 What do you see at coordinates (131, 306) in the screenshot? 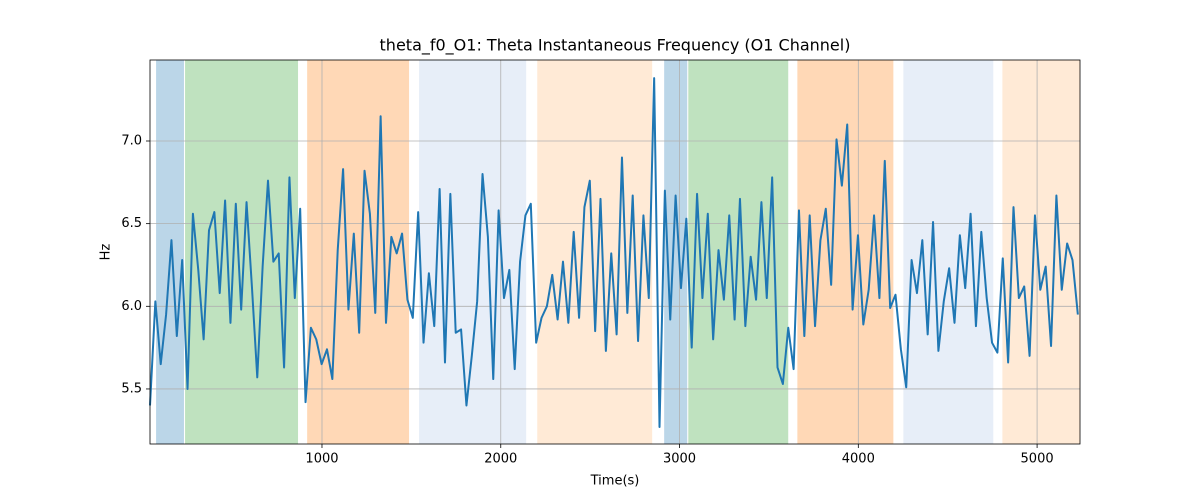
I see `y-tick-label: 6.0` at bounding box center [131, 306].